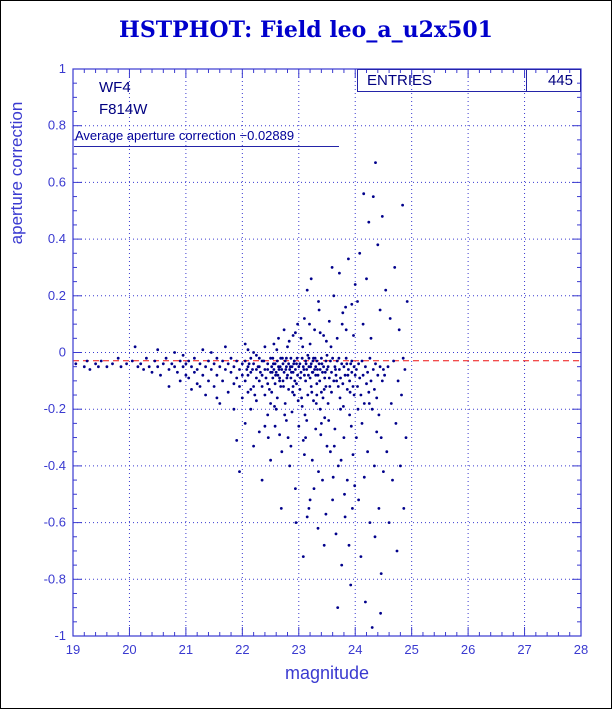 The image size is (612, 709). Describe the element at coordinates (299, 649) in the screenshot. I see `svg-text: 23` at that location.